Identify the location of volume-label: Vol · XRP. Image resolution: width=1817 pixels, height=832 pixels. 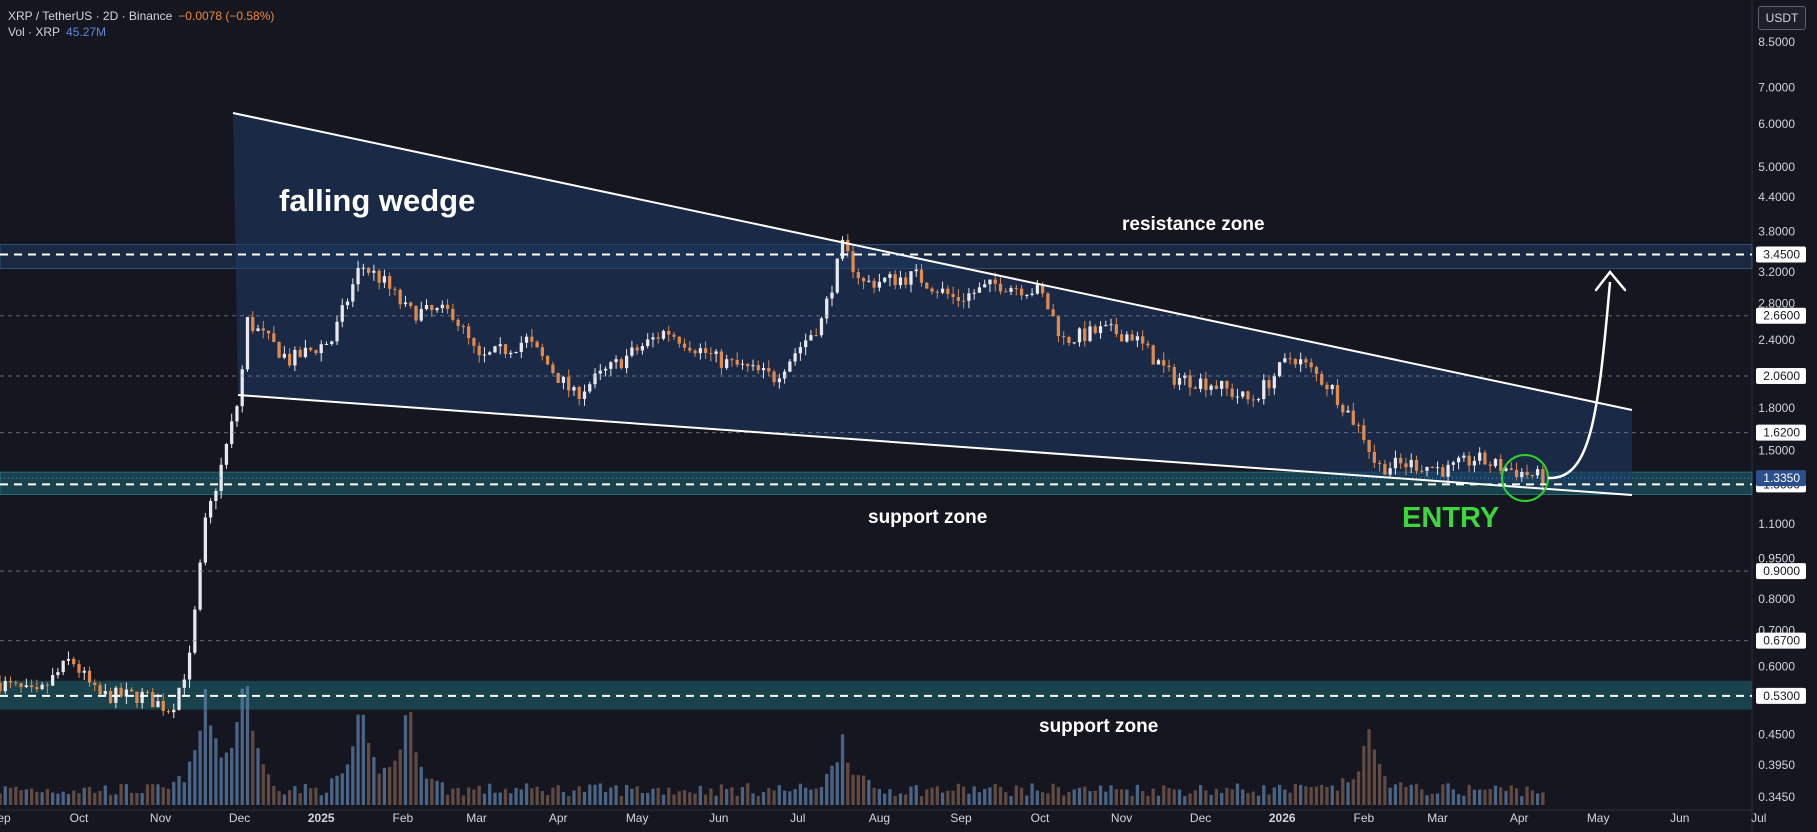
(34, 32).